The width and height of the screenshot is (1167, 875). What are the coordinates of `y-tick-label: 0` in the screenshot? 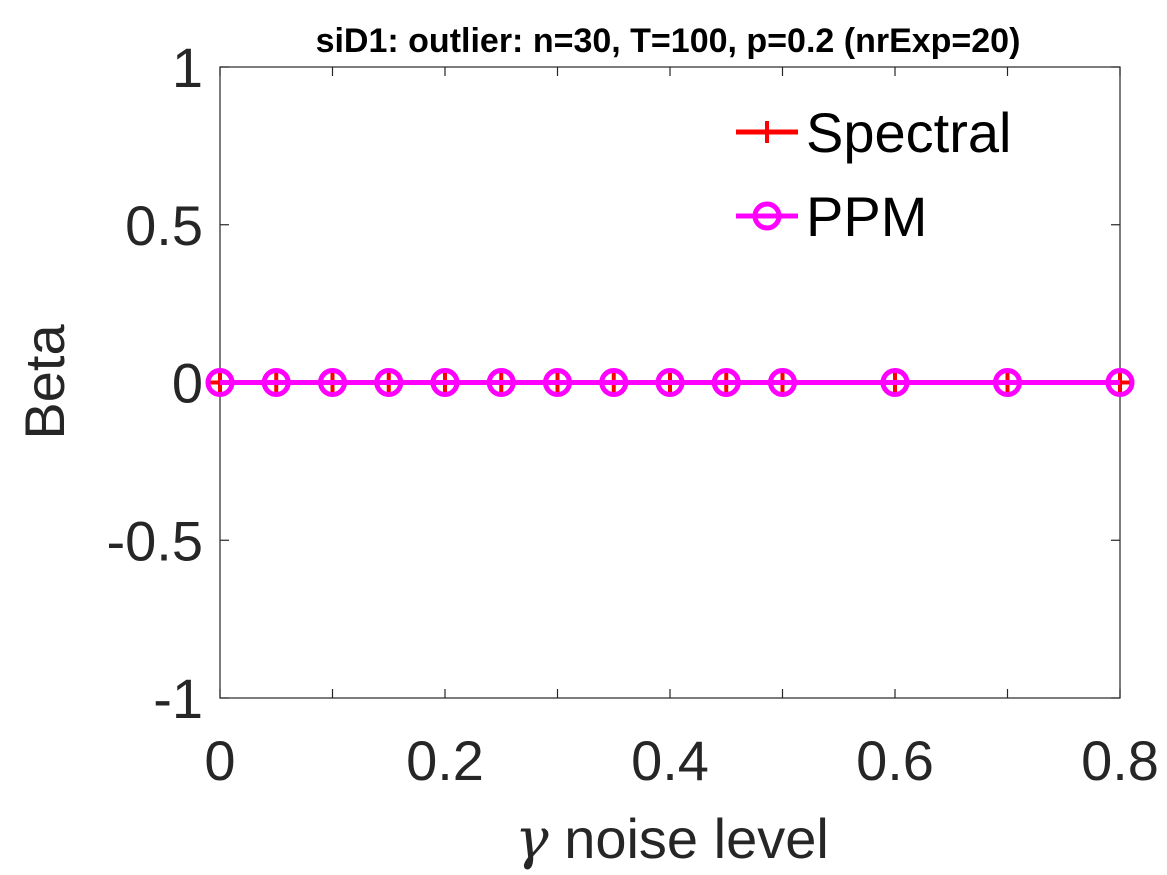 It's located at (187, 383).